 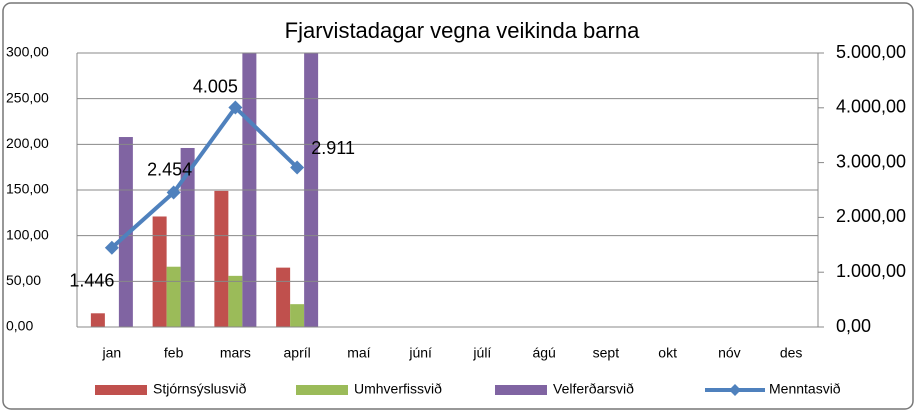 I want to click on x-tick-label: nóv, so click(x=729, y=353).